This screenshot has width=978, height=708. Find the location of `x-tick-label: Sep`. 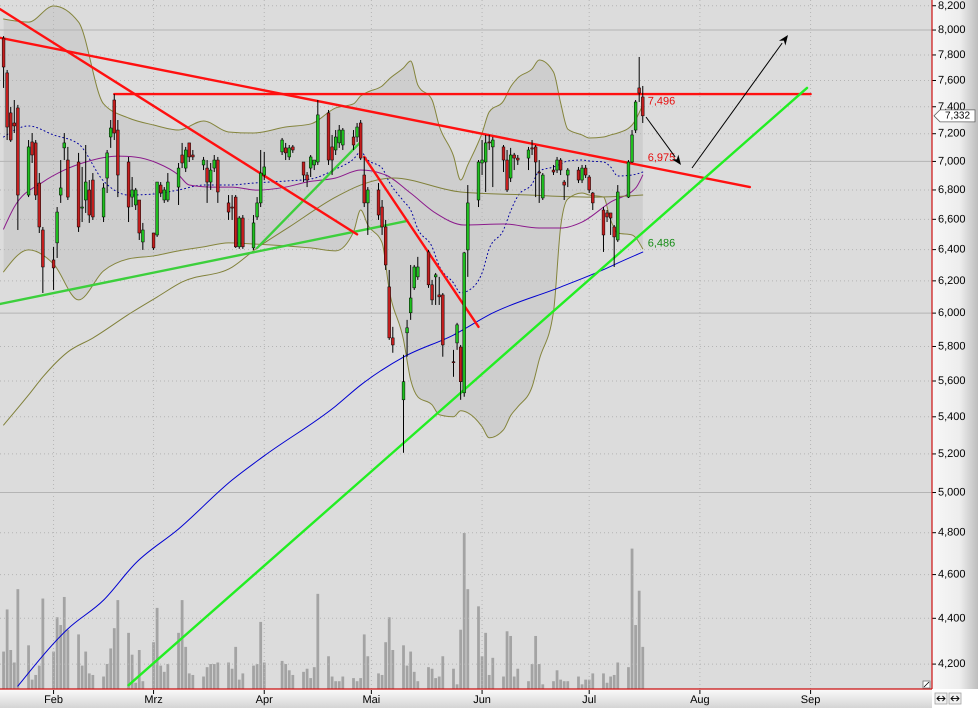

x-tick-label: Sep is located at coordinates (810, 700).